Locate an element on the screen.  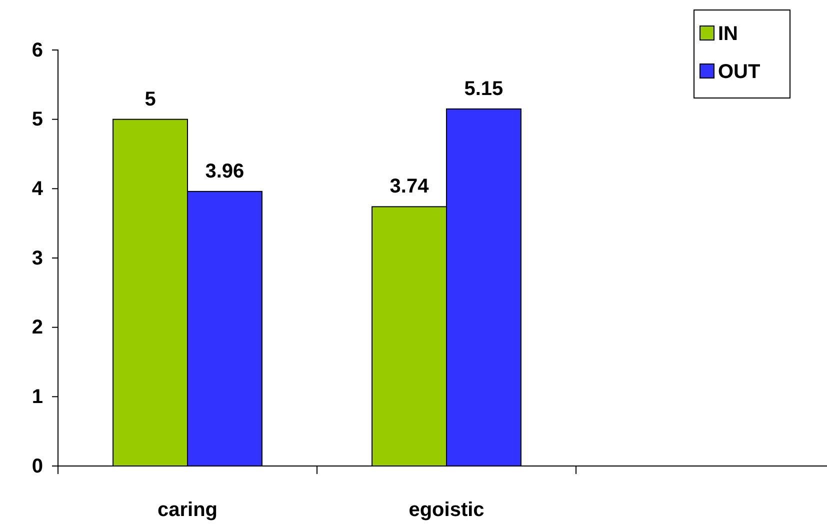
data-label: 5 is located at coordinates (150, 99).